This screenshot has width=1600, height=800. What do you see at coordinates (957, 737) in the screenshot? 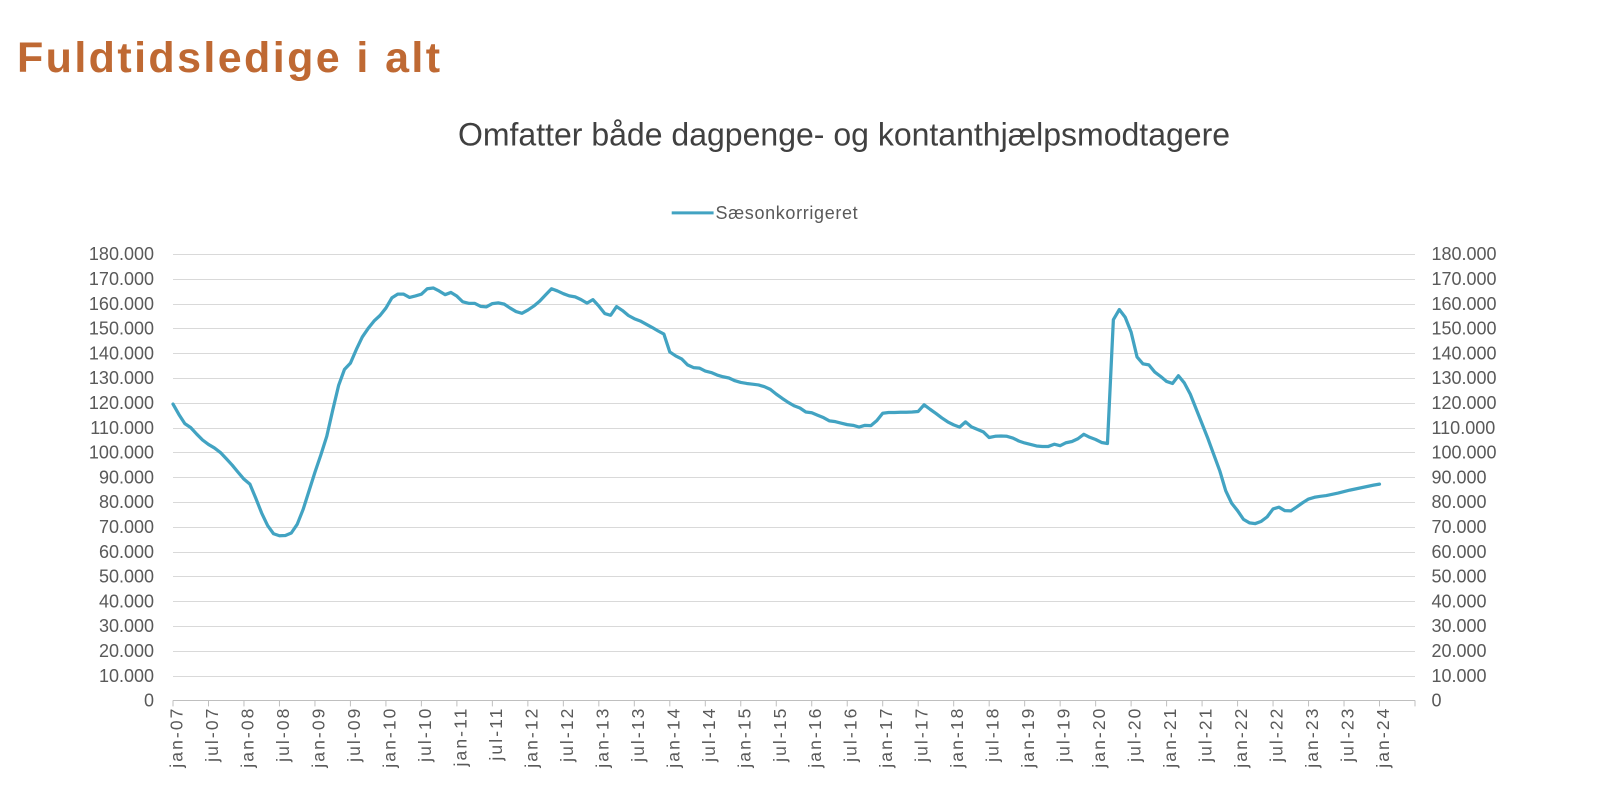
I see `svg-text: jan-18` at bounding box center [957, 737].